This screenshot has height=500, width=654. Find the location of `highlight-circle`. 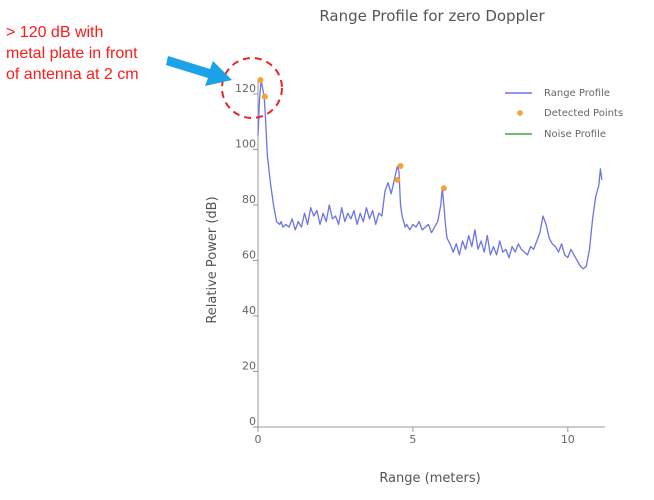

highlight-circle is located at coordinates (252, 88).